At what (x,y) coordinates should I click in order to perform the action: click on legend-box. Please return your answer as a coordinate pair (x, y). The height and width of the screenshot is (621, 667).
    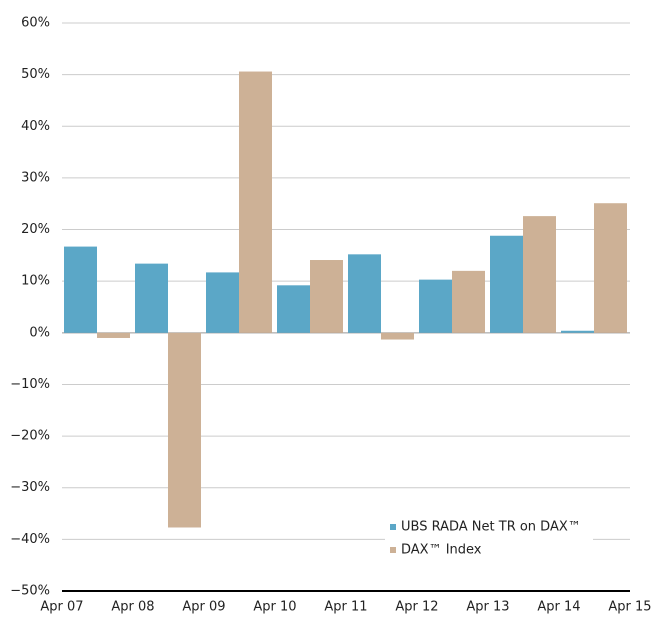
    Looking at the image, I should click on (489, 539).